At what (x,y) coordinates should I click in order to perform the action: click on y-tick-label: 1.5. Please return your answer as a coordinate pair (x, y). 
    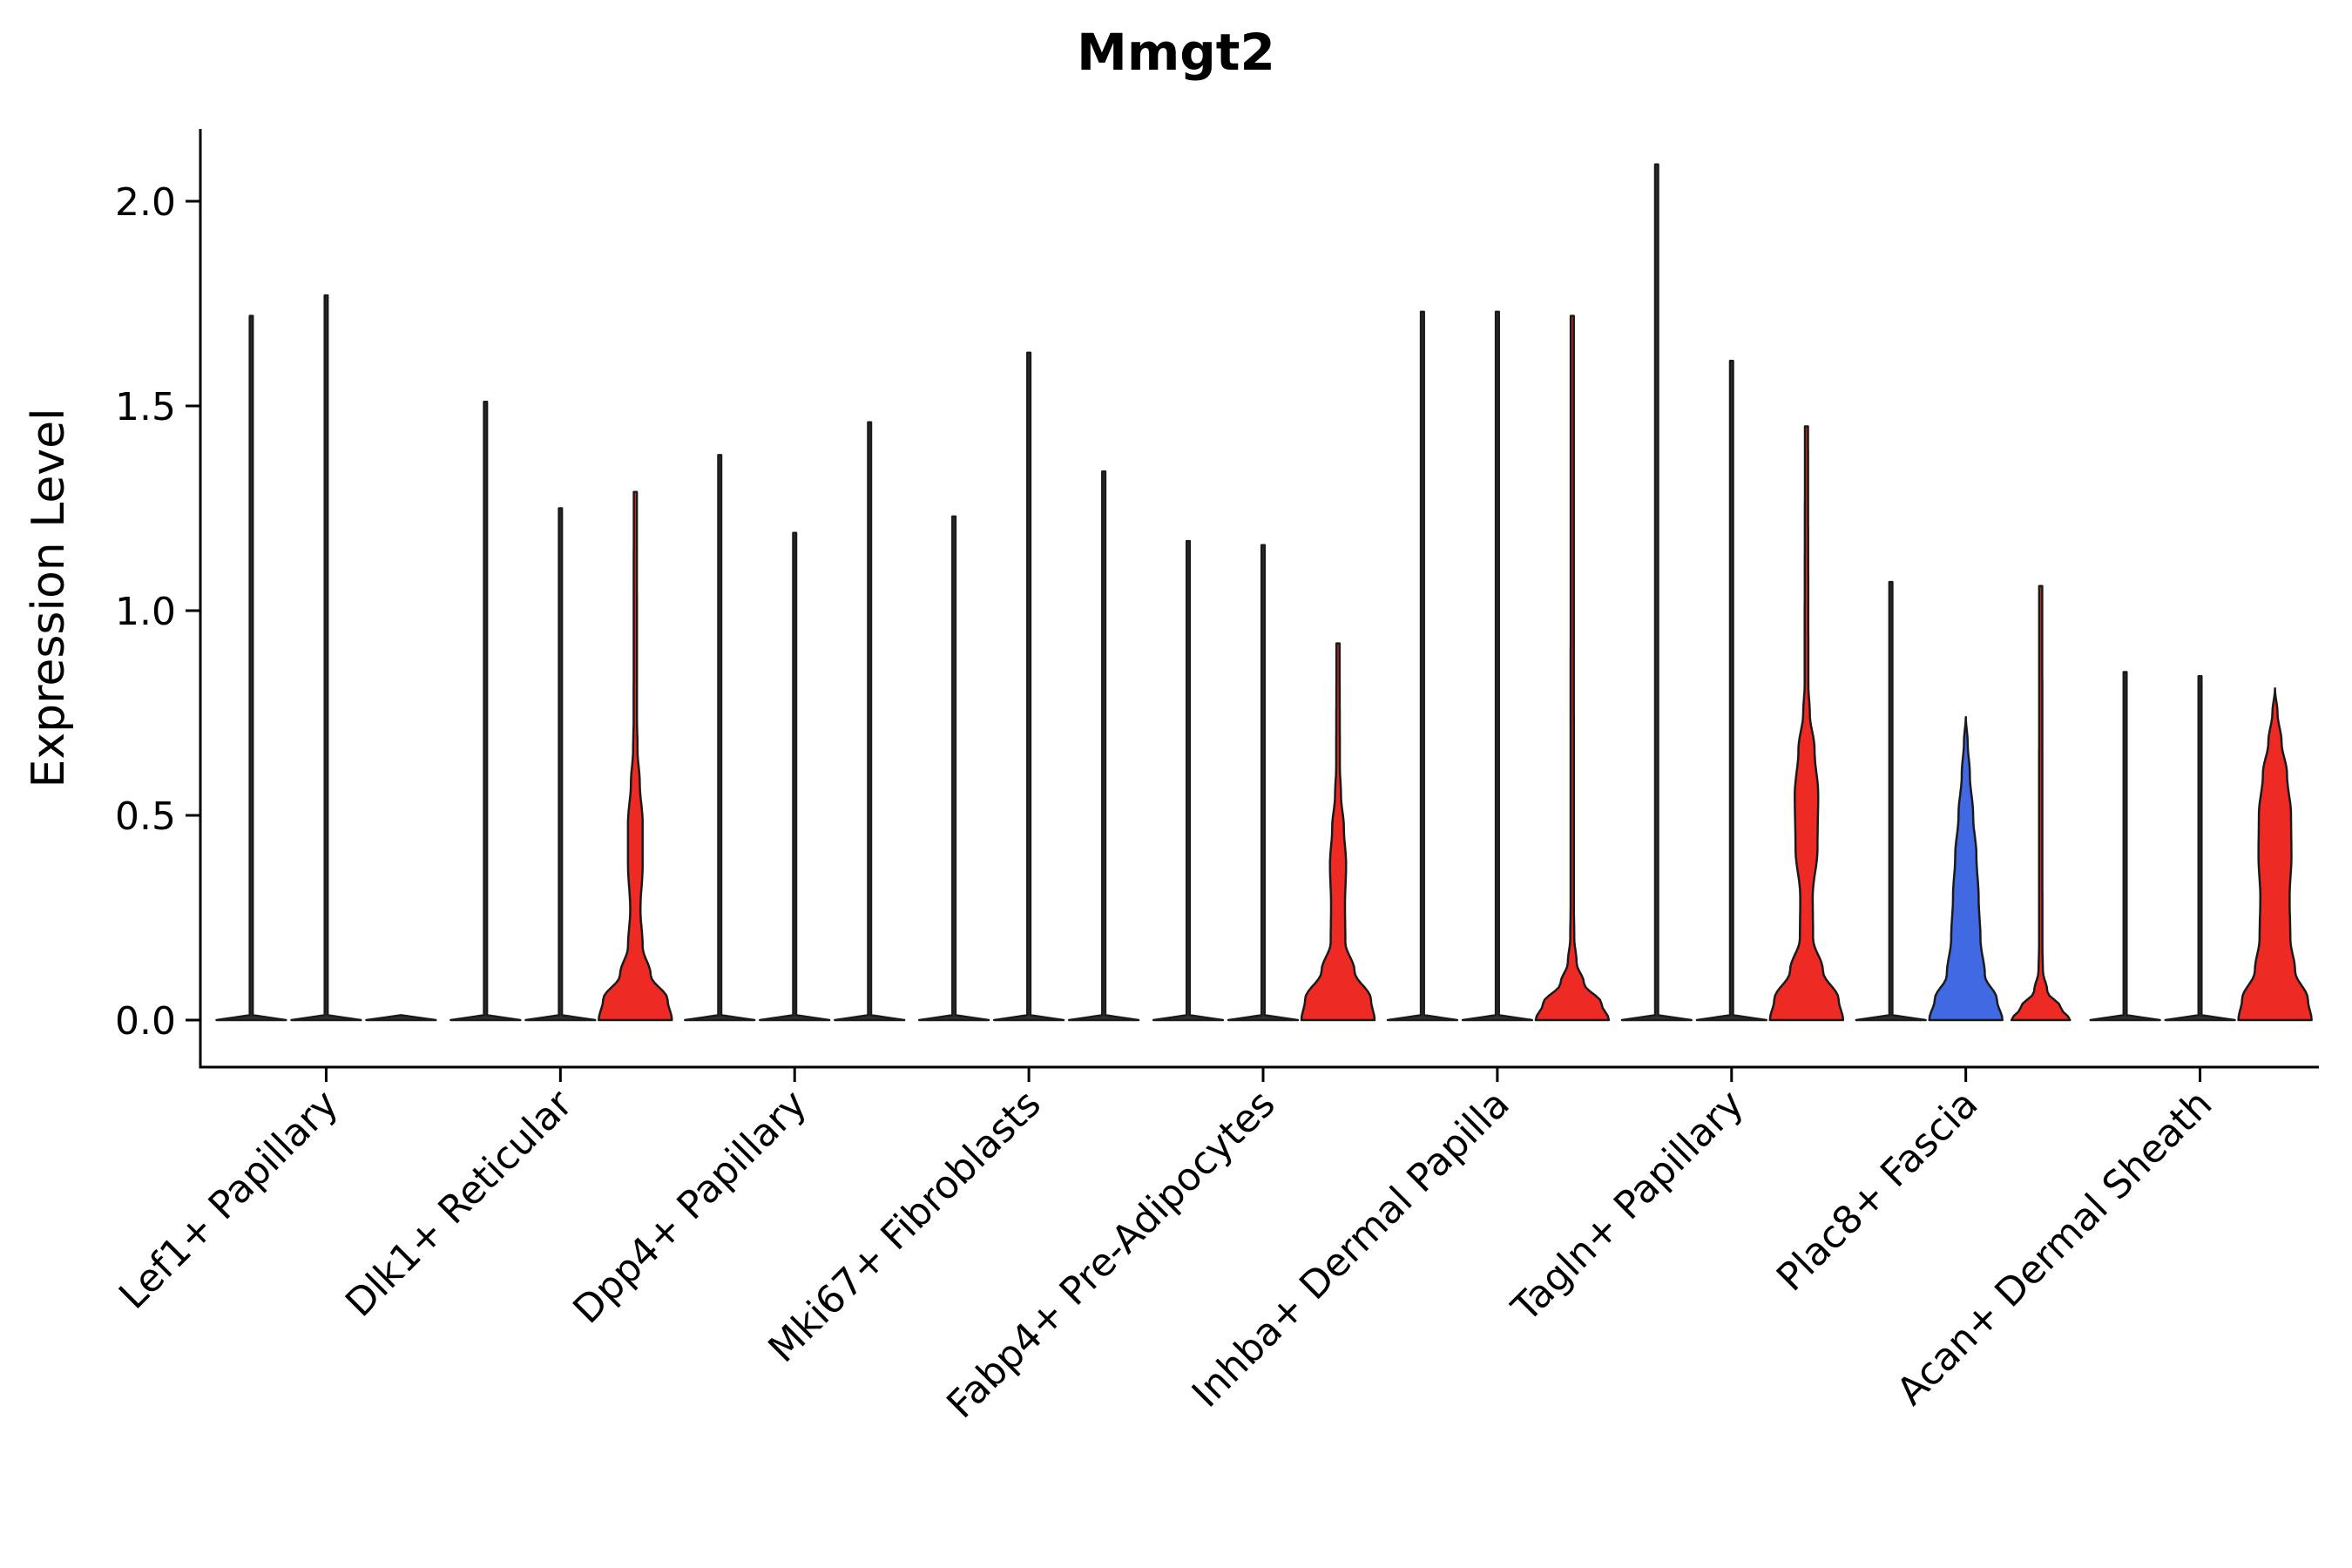
    Looking at the image, I should click on (145, 407).